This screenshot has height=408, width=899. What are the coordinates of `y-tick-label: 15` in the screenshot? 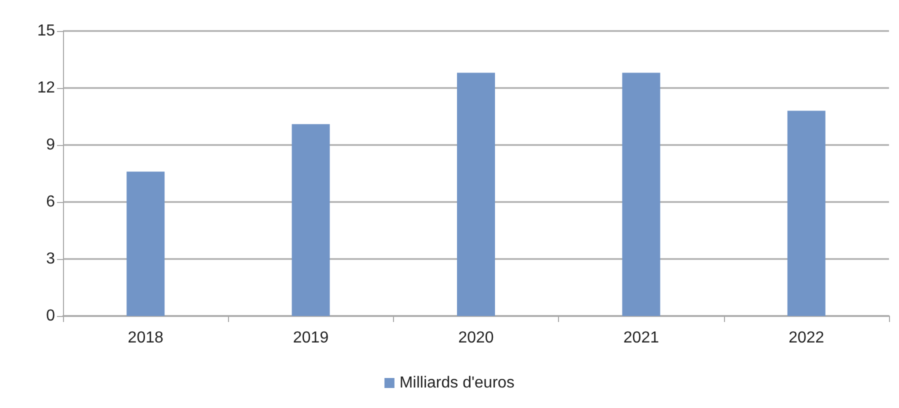 It's located at (46, 31).